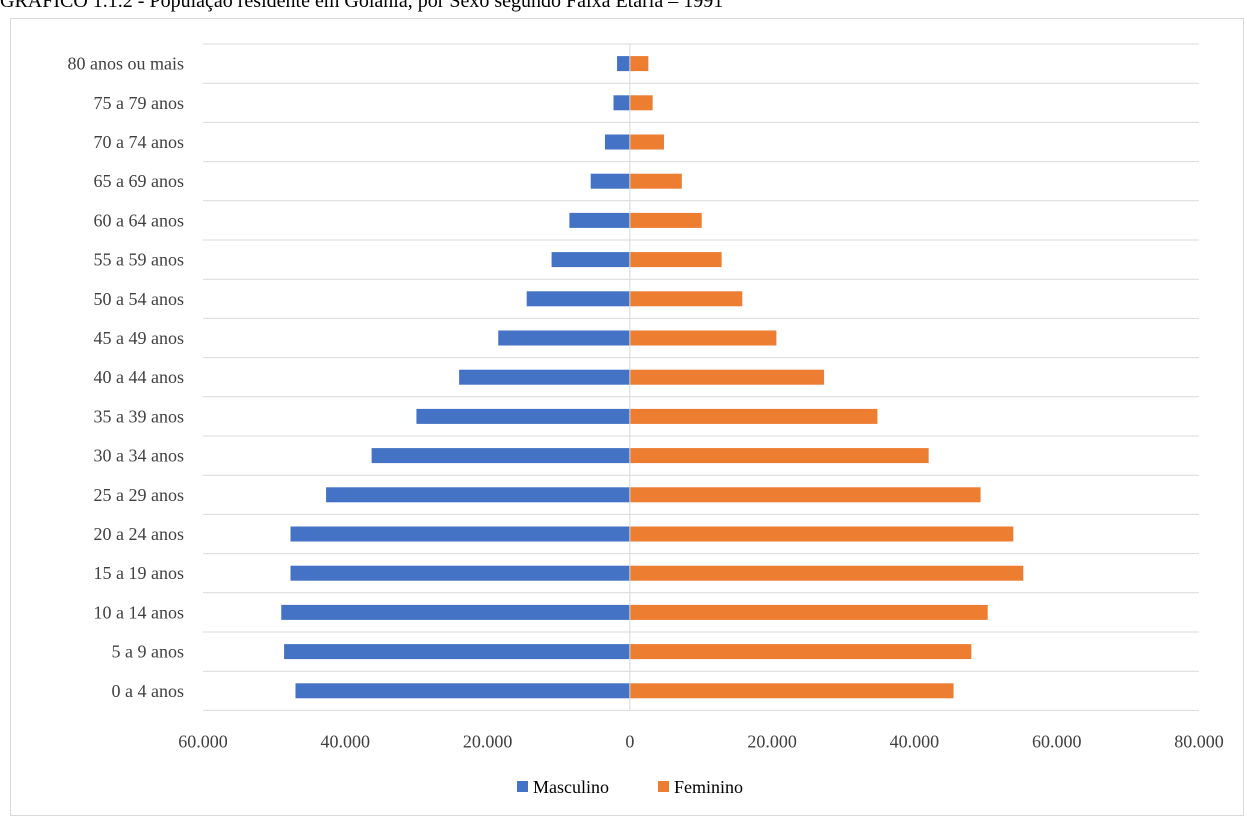 The width and height of the screenshot is (1247, 816). I want to click on legend-label-feminino: Feminino, so click(708, 787).